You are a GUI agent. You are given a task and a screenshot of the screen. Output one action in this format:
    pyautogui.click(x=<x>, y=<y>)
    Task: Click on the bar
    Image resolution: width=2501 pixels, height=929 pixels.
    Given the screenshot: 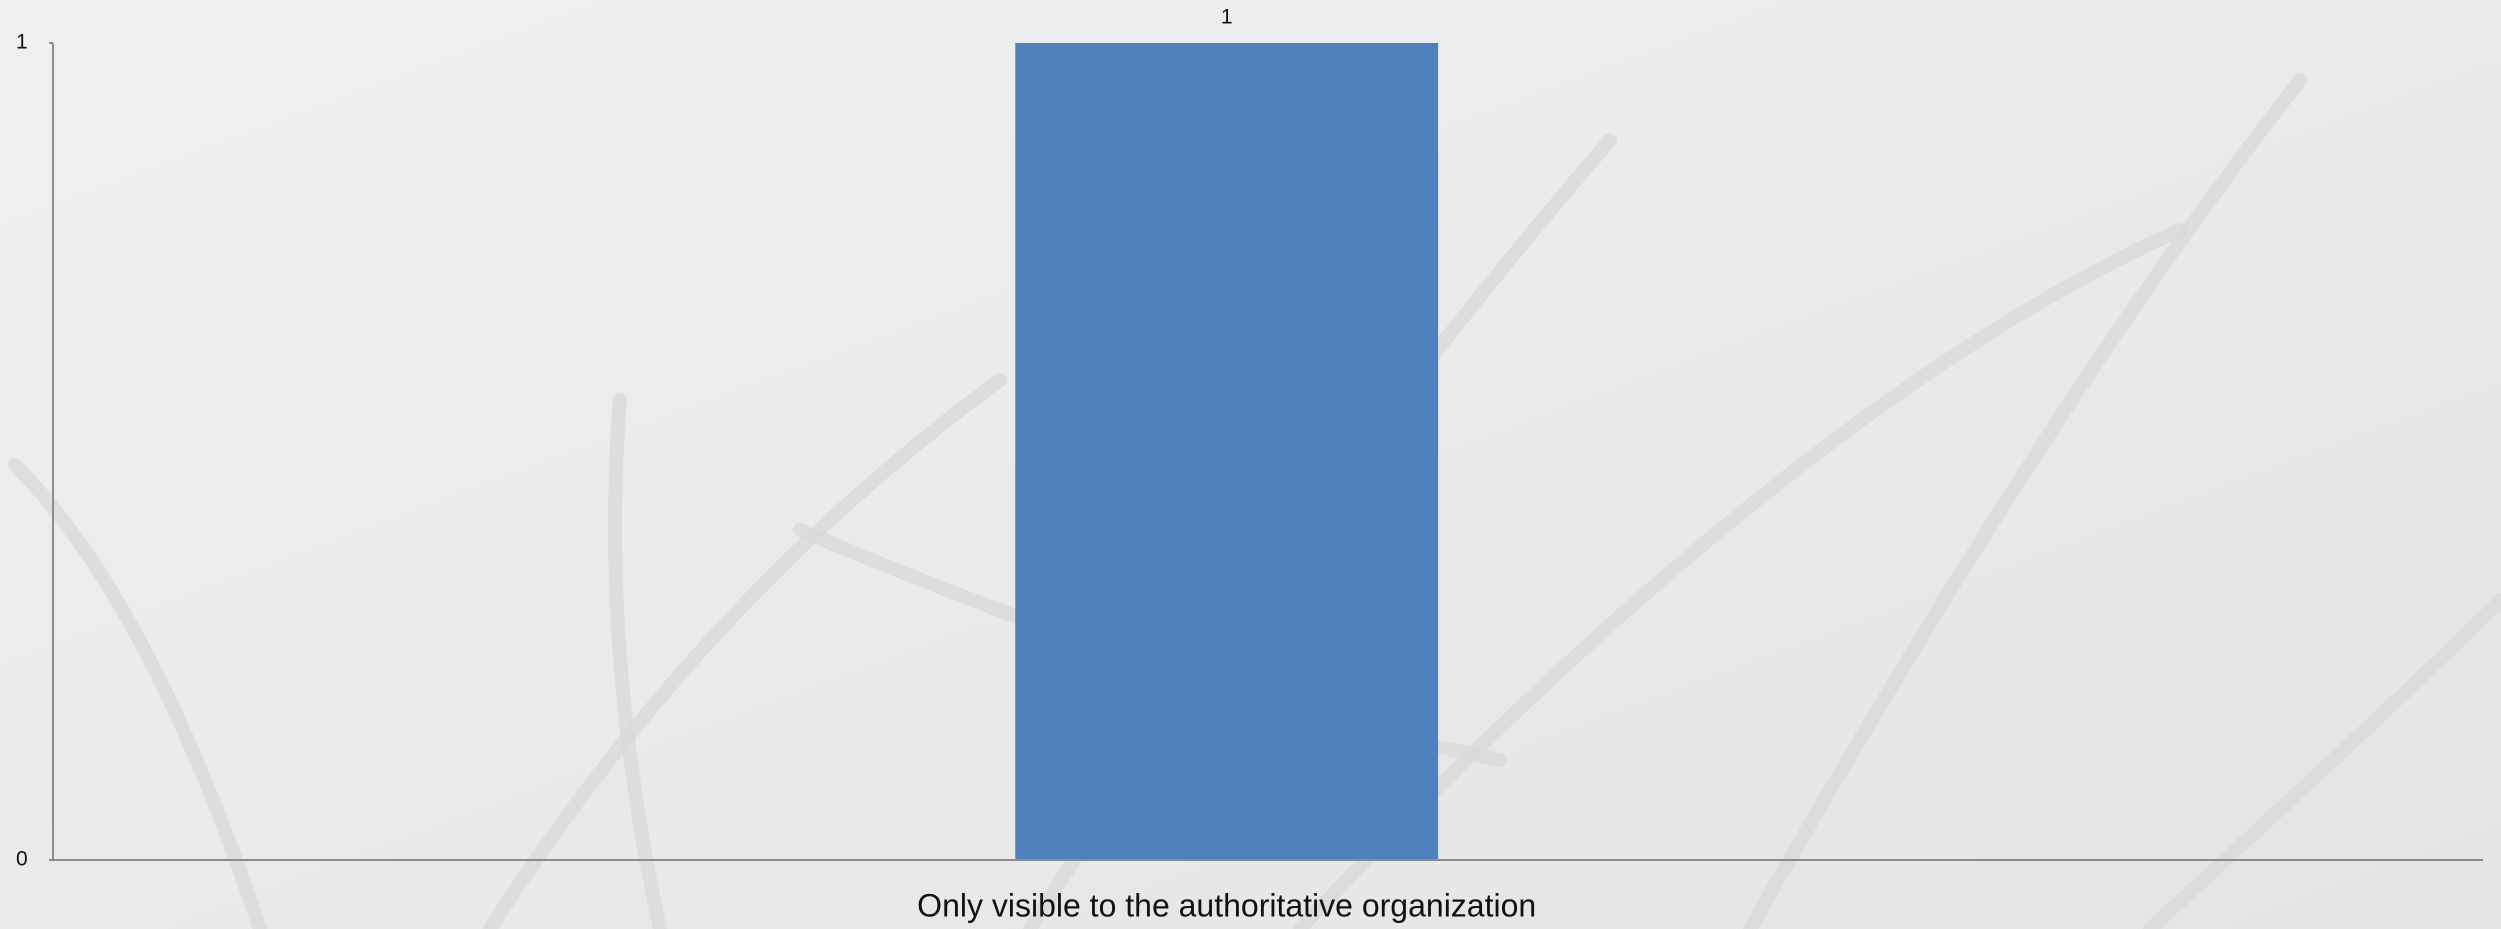 What is the action you would take?
    pyautogui.click(x=1227, y=451)
    